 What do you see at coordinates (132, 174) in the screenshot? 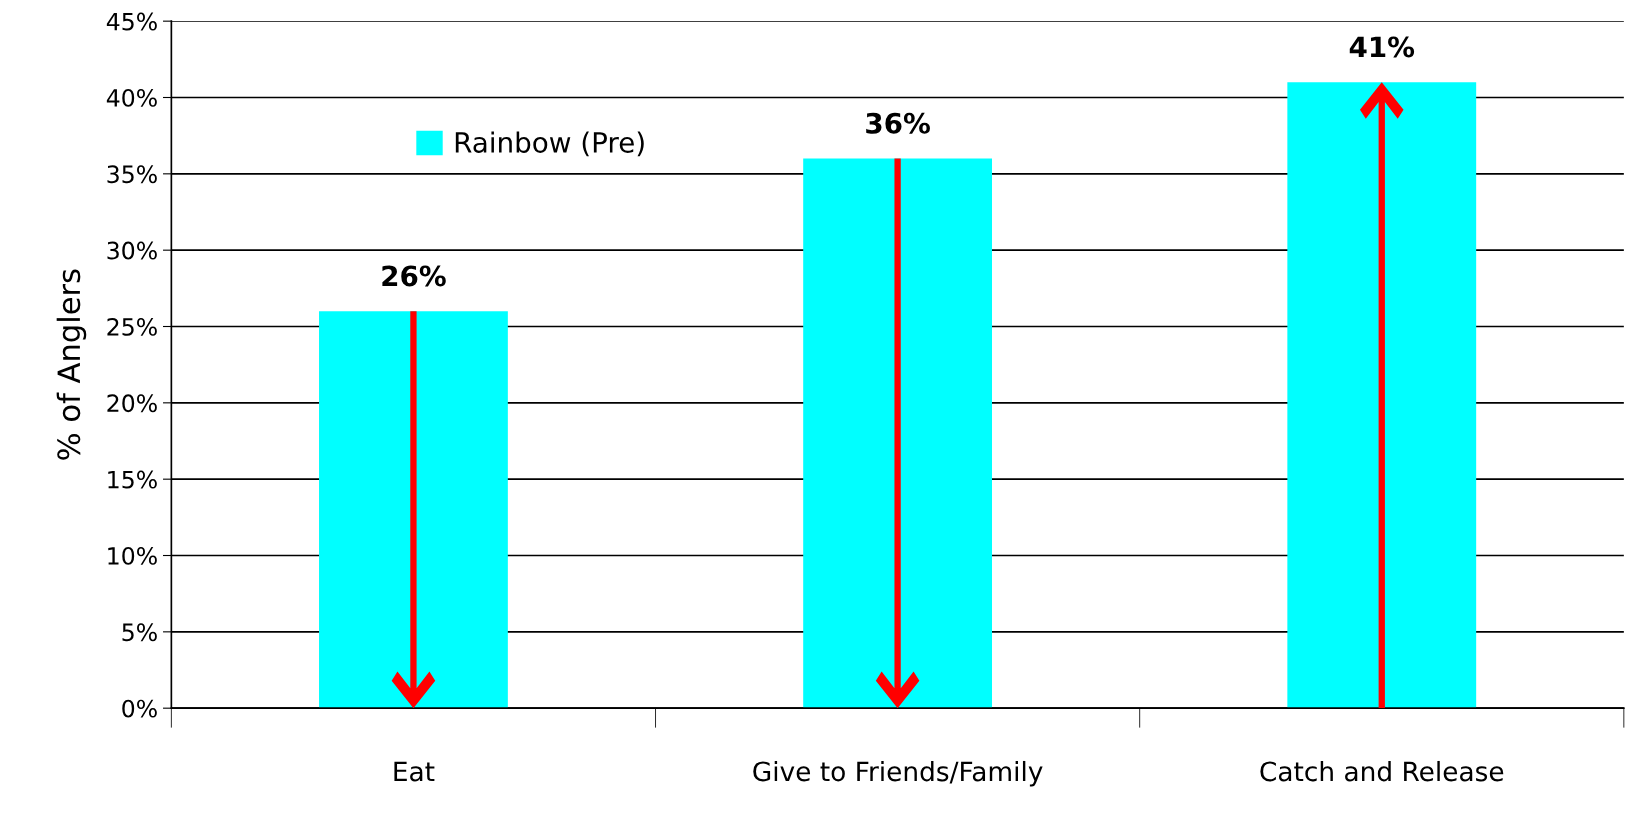
I see `y-tick-label: 35%` at bounding box center [132, 174].